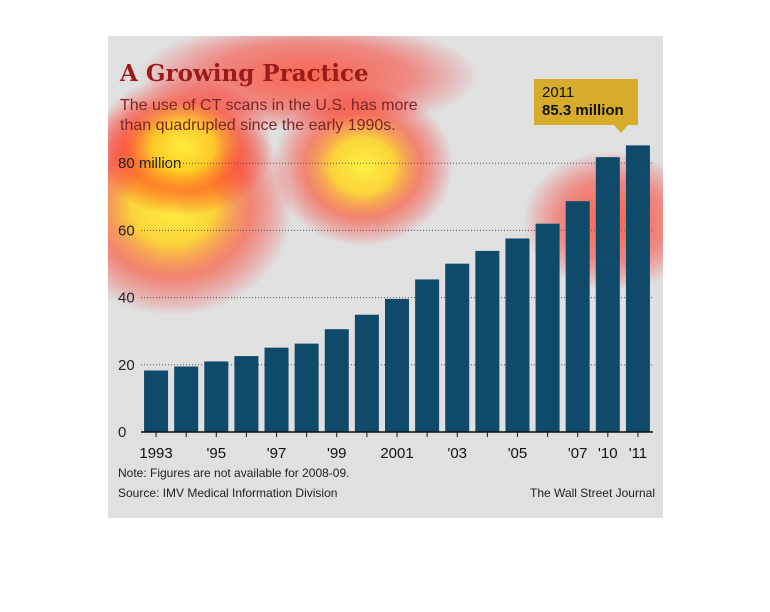 The width and height of the screenshot is (770, 612). What do you see at coordinates (122, 432) in the screenshot?
I see `y-tick-label: 0` at bounding box center [122, 432].